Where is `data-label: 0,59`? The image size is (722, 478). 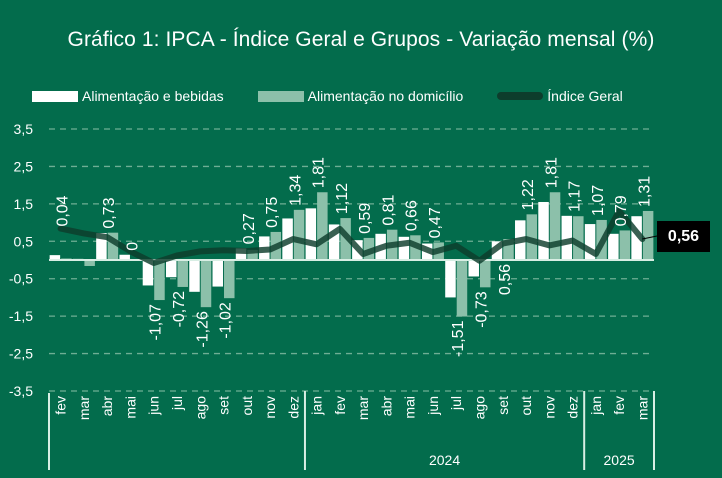 data-label: 0,59 is located at coordinates (365, 218).